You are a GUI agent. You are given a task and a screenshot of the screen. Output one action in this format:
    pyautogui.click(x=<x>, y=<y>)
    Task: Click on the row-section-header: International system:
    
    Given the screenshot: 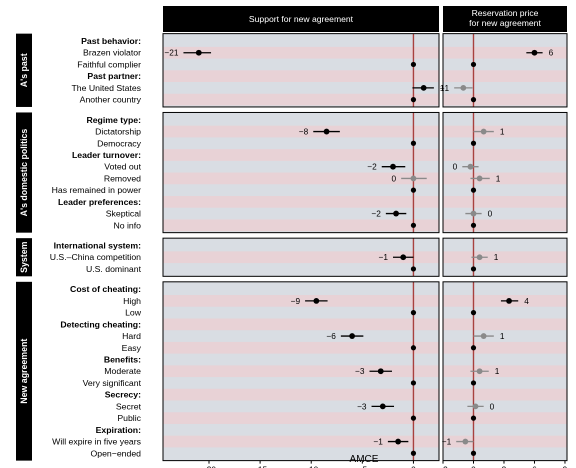 What is the action you would take?
    pyautogui.click(x=97, y=246)
    